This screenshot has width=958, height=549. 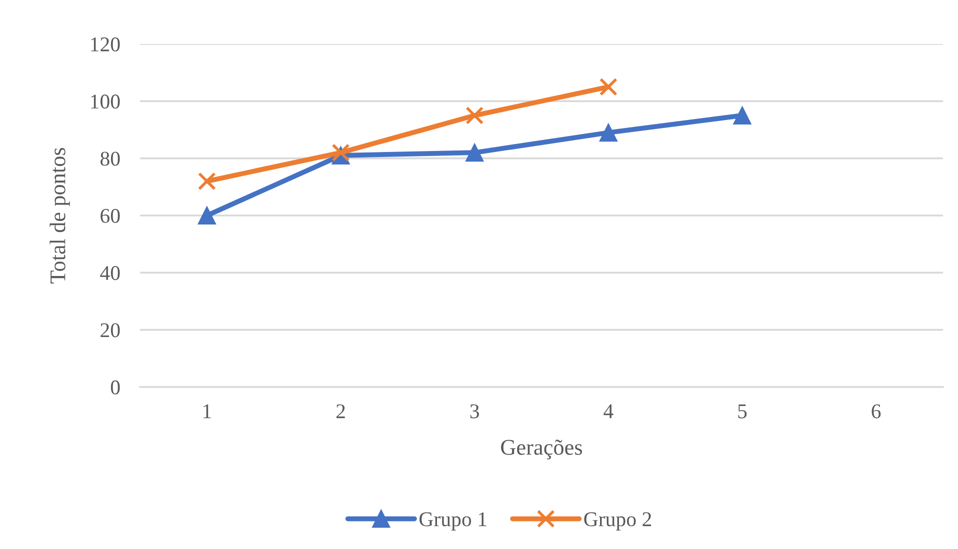 What do you see at coordinates (110, 215) in the screenshot?
I see `y-tick-label: 60` at bounding box center [110, 215].